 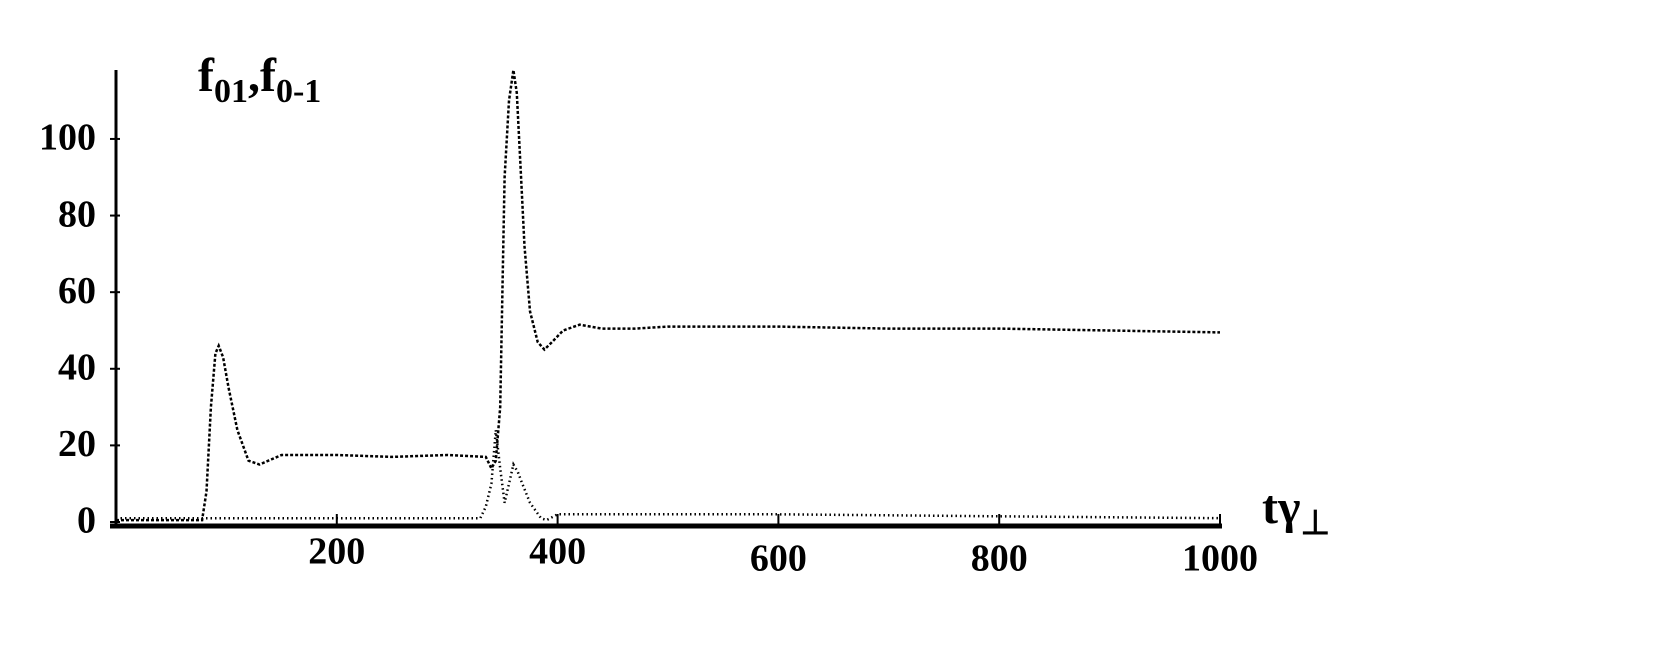 What do you see at coordinates (231, 91) in the screenshot?
I see `label-part: 01` at bounding box center [231, 91].